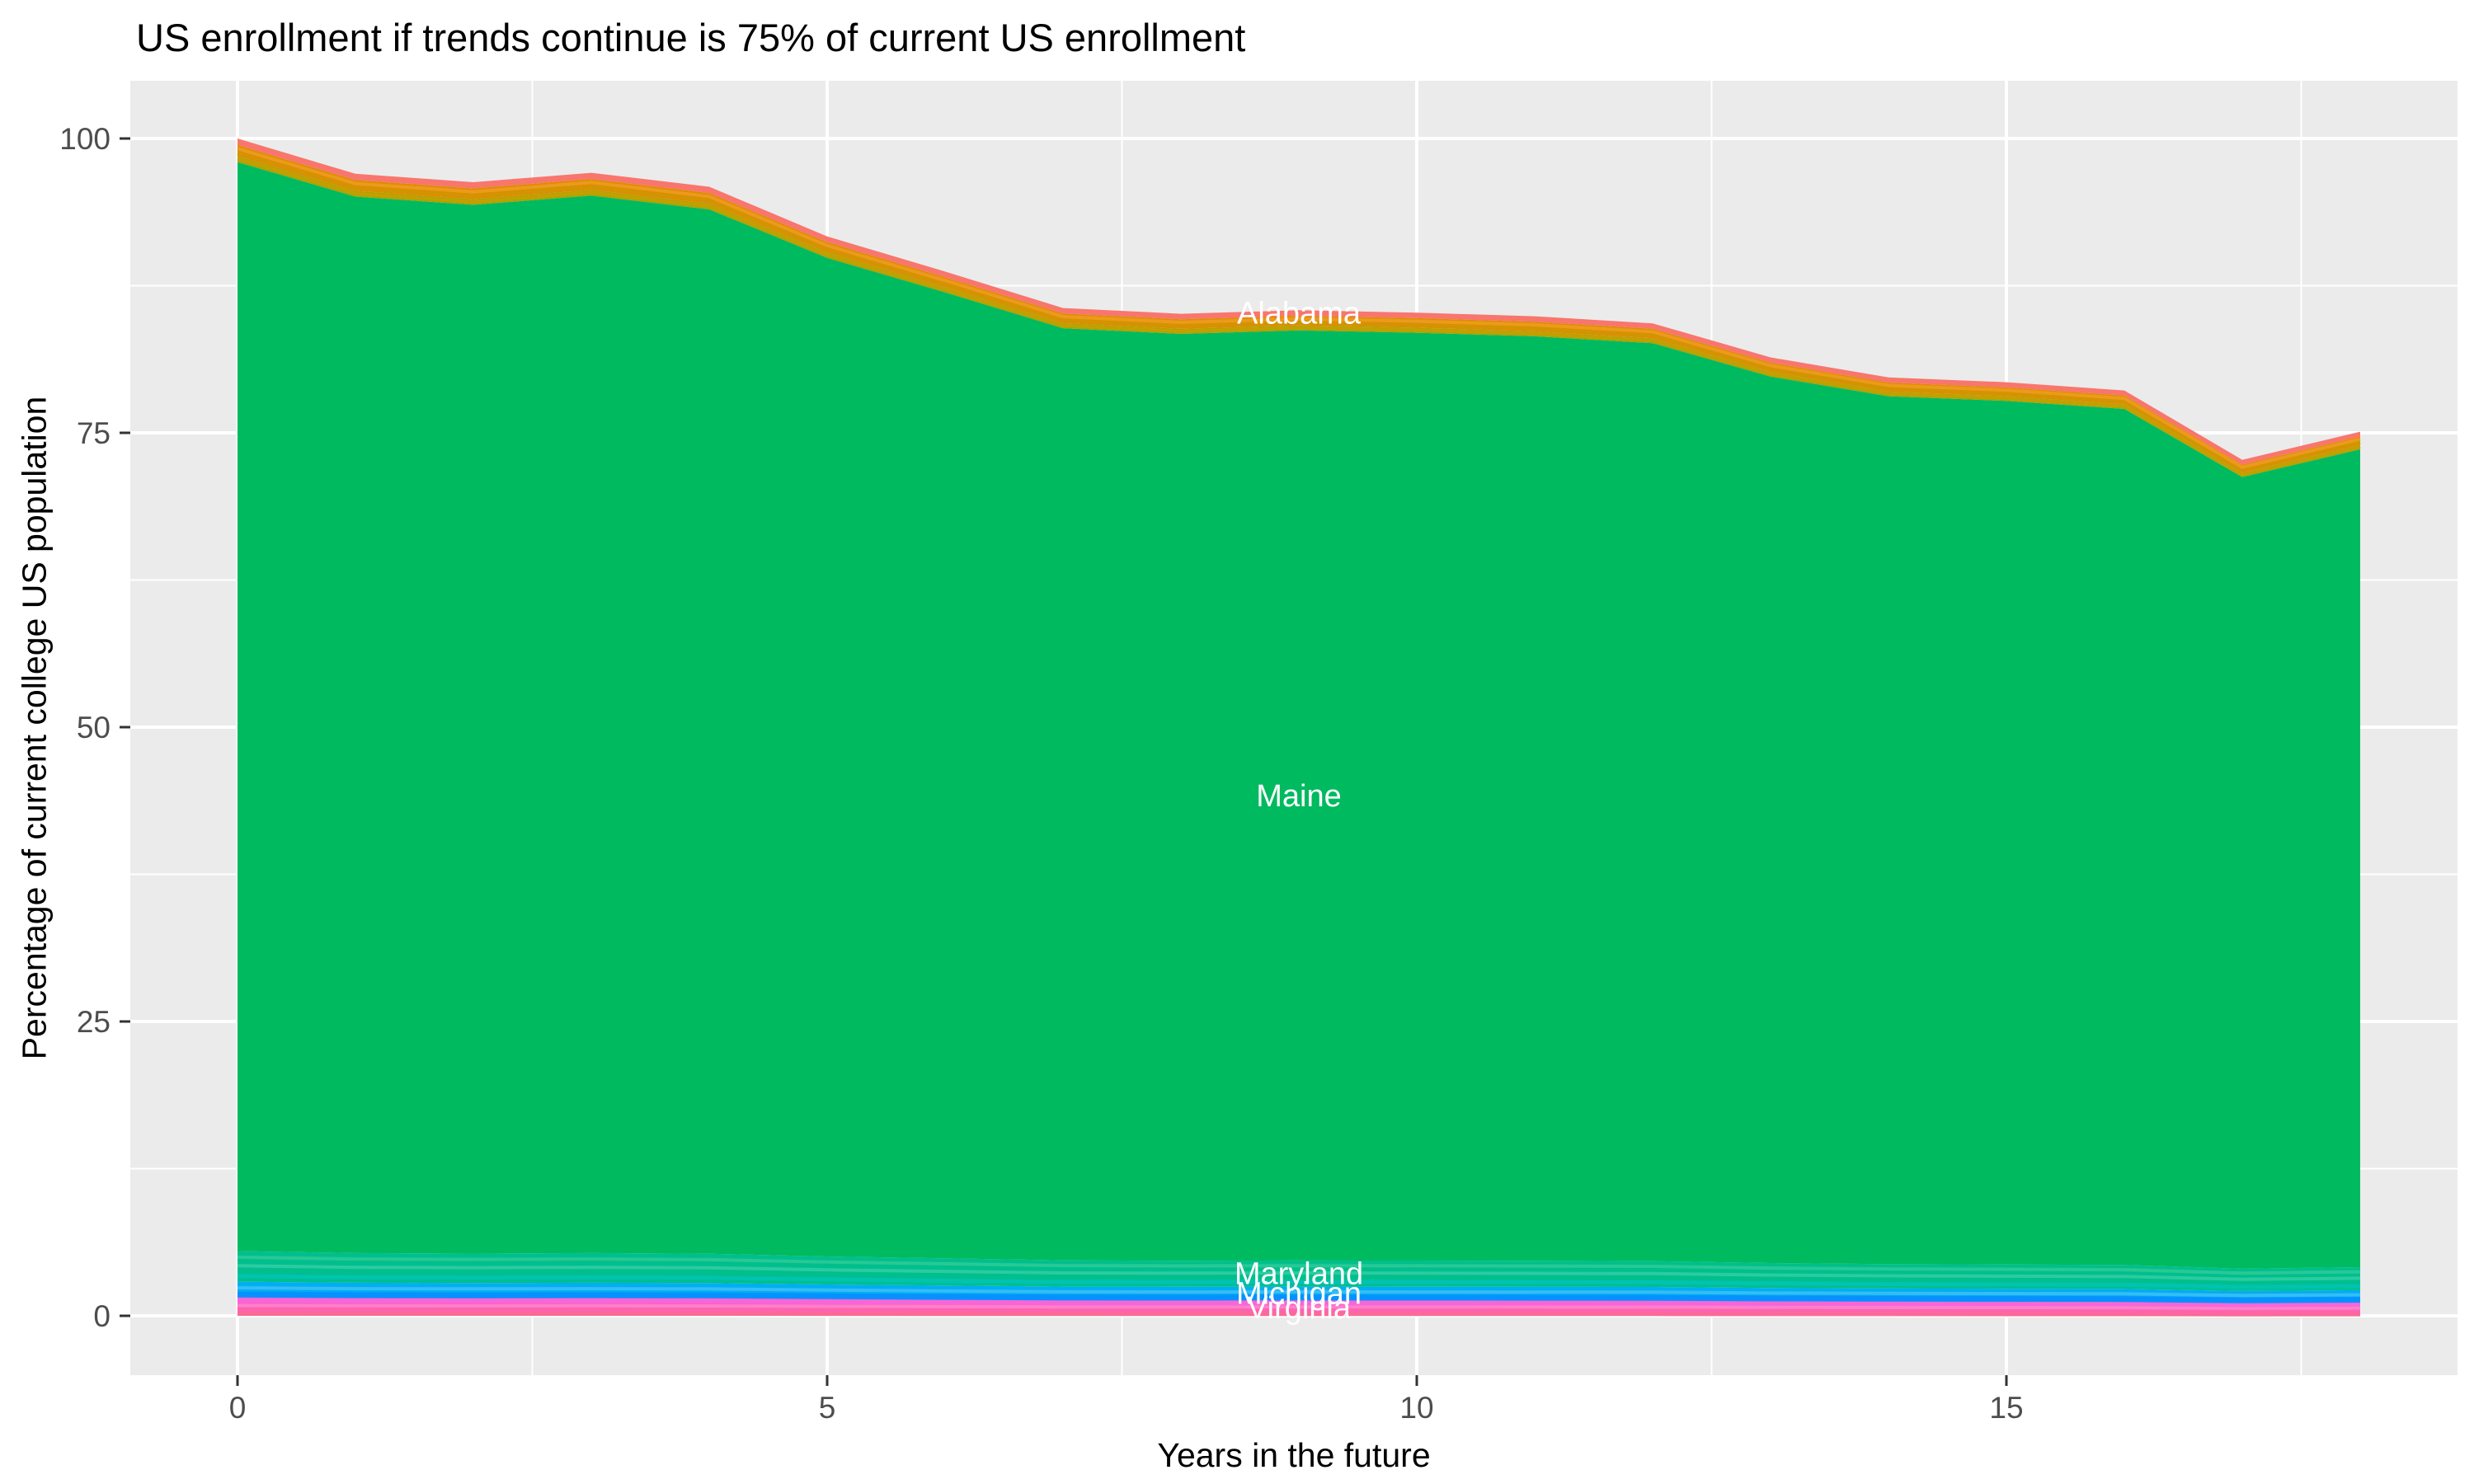 This screenshot has width=2474, height=1484. I want to click on area-label-michigan: Michigan, so click(1299, 1294).